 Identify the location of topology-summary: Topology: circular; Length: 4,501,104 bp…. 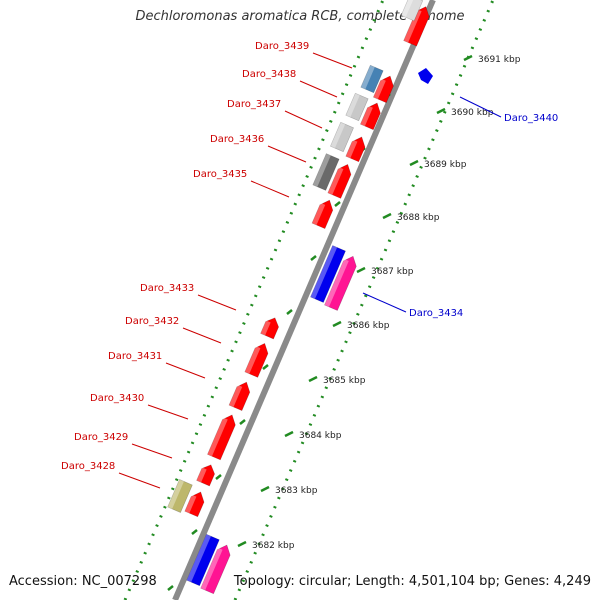
(412, 581).